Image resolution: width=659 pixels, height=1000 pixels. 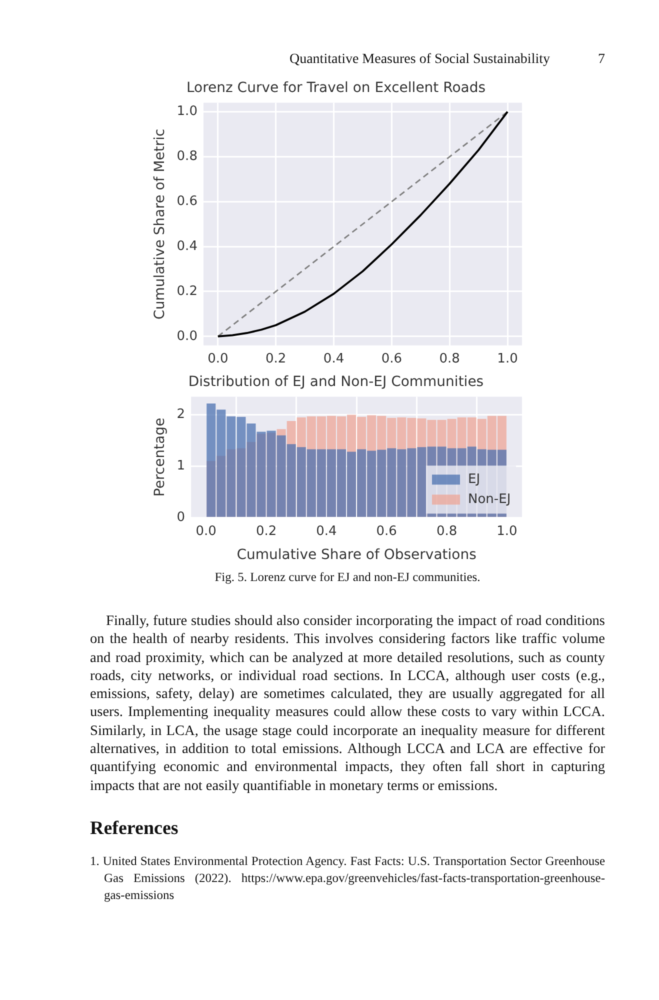 What do you see at coordinates (336, 382) in the screenshot?
I see `chart-title: Distribution of EJ and Non-EJ Communities` at bounding box center [336, 382].